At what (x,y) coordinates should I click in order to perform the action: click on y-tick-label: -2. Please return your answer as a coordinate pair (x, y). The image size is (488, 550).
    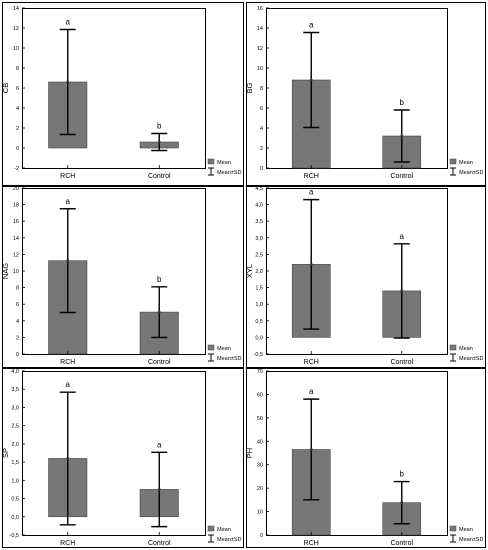
    Looking at the image, I should click on (16, 169).